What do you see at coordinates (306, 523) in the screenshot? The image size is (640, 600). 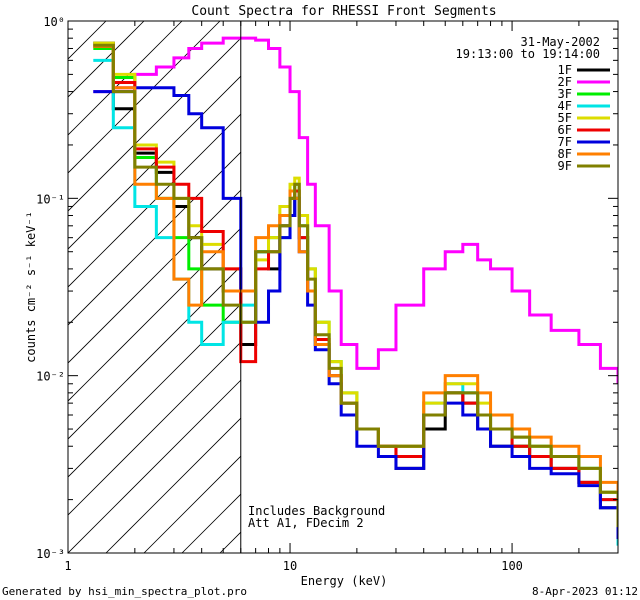 I see `annotation-attenuator: Att A1, FDecim 2` at bounding box center [306, 523].